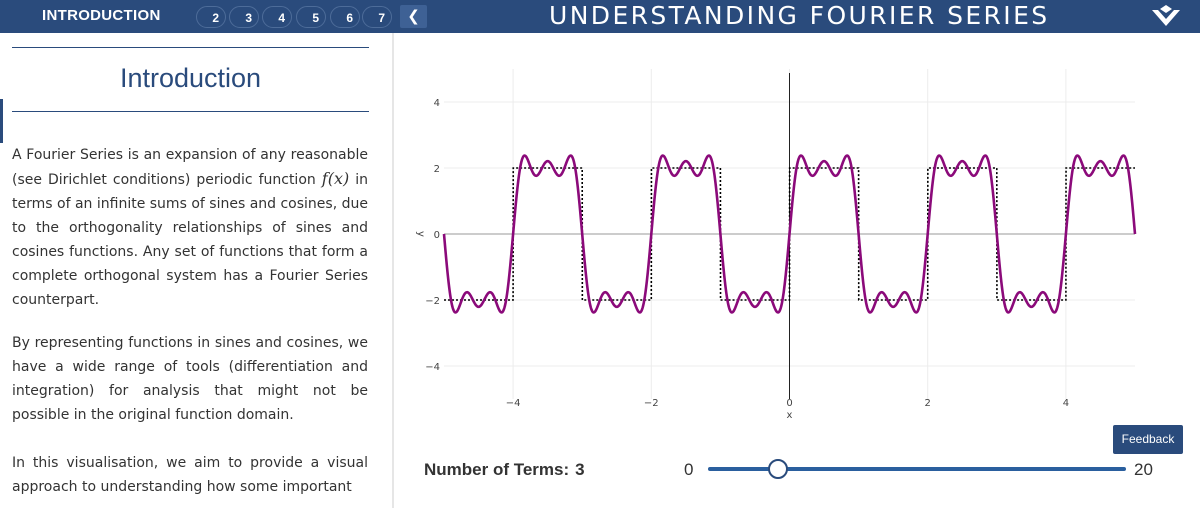 This screenshot has height=508, width=1200. Describe the element at coordinates (1148, 439) in the screenshot. I see `feedback-button: Feedback` at that location.